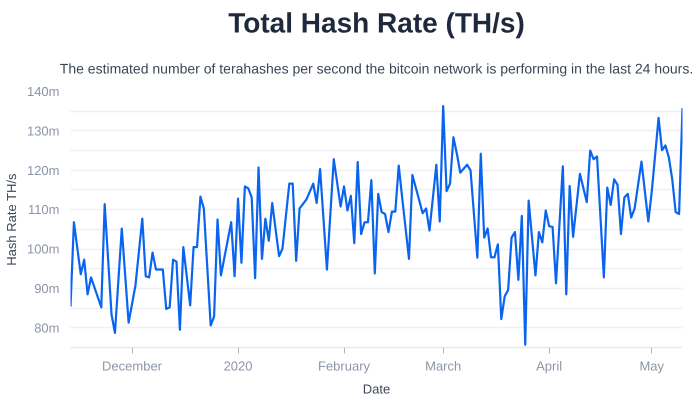 The height and width of the screenshot is (399, 700). I want to click on chart-subtitle: The estimated number of terahashes per second the bitcoin network is performing in the last 24 hours., so click(377, 68).